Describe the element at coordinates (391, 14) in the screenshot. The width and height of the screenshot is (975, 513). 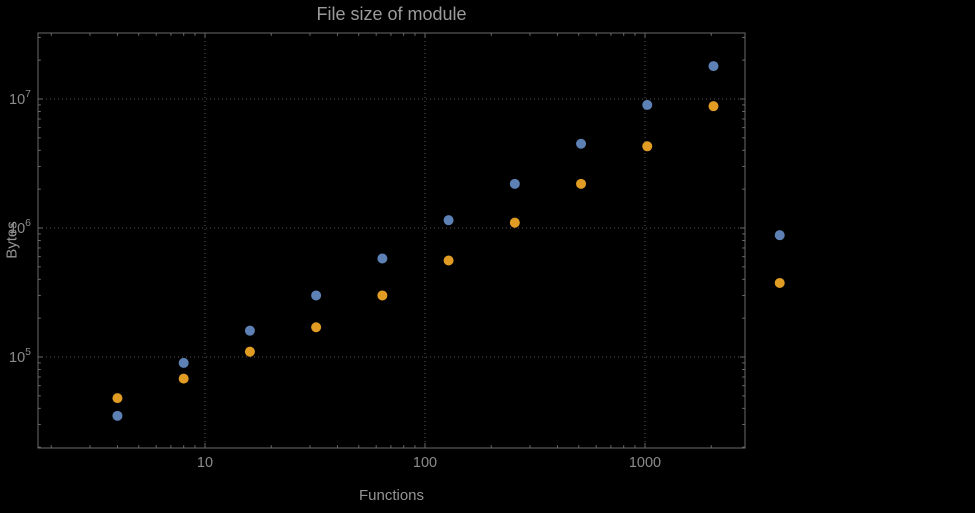
I see `chart-title: File size of module` at that location.